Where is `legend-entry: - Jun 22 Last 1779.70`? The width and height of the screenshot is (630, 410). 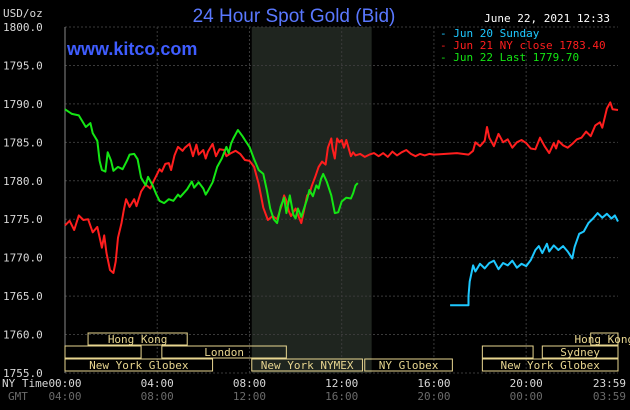 legend-entry: - Jun 22 Last 1779.70 is located at coordinates (509, 57).